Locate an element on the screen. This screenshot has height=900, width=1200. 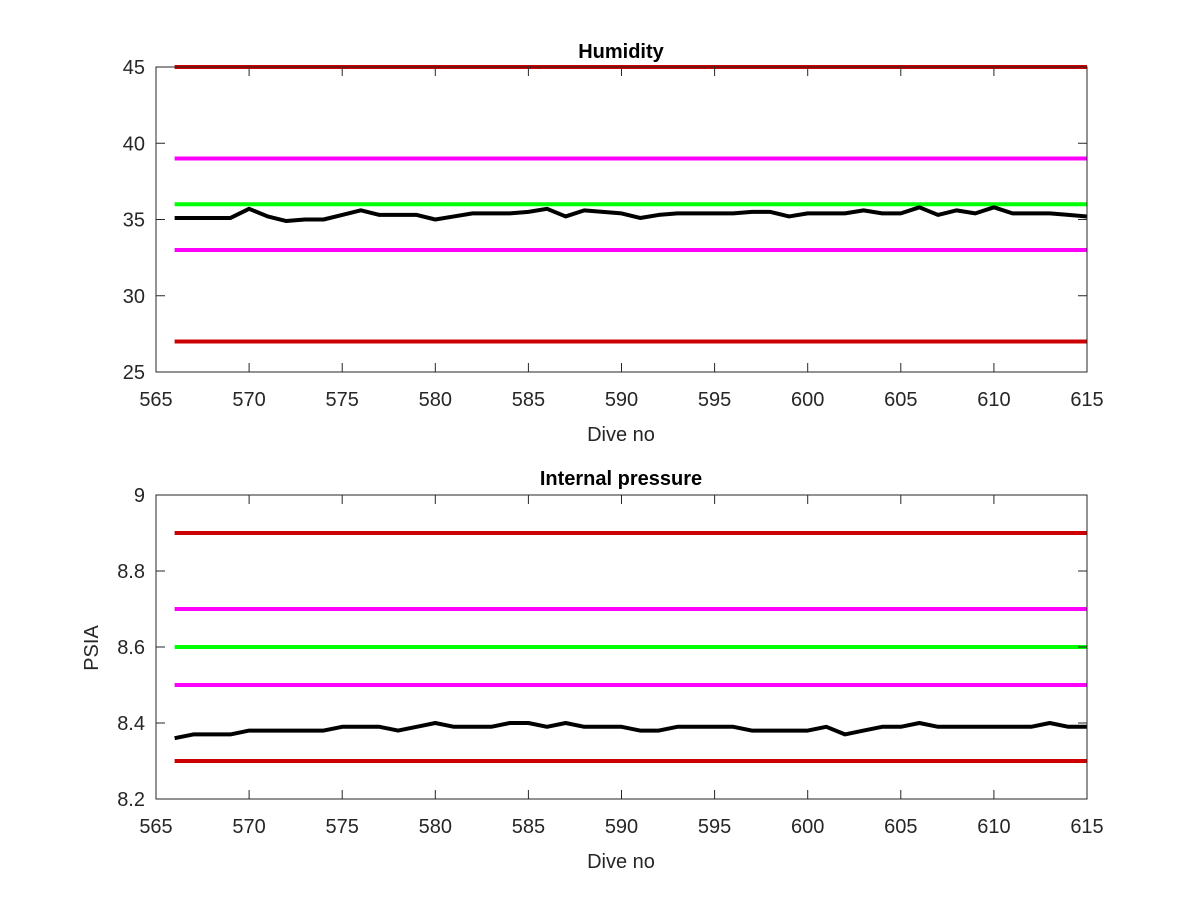
y-tick-label: 30 is located at coordinates (134, 297).